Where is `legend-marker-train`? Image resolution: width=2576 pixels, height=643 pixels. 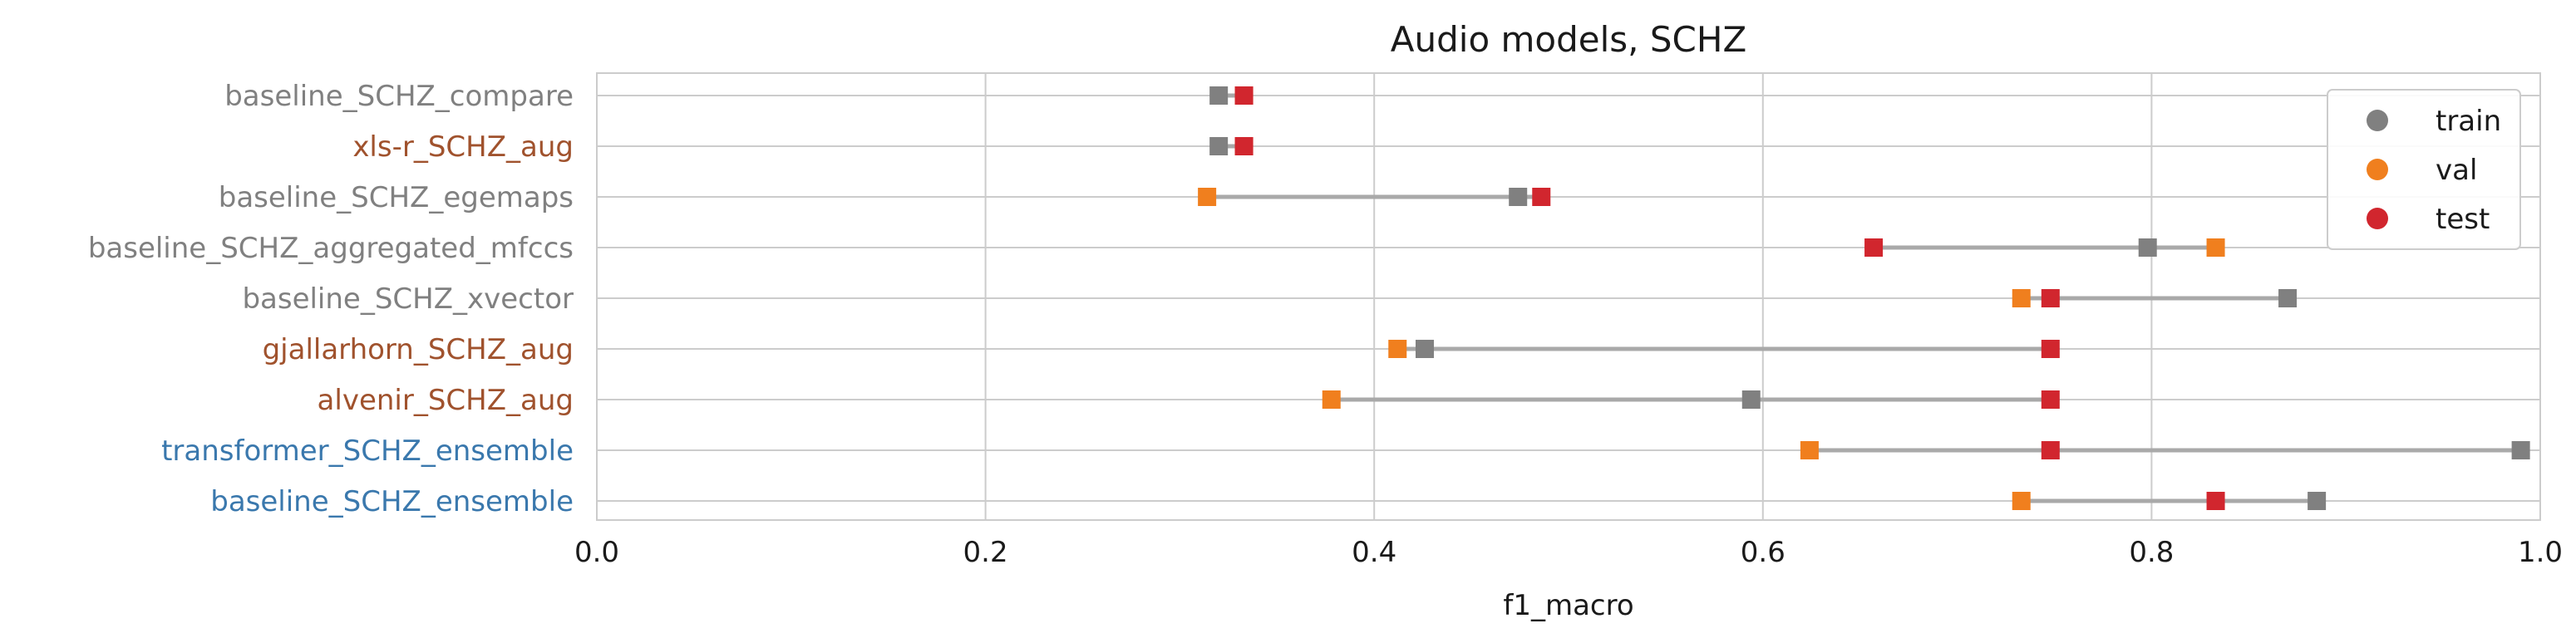 legend-marker-train is located at coordinates (2377, 120).